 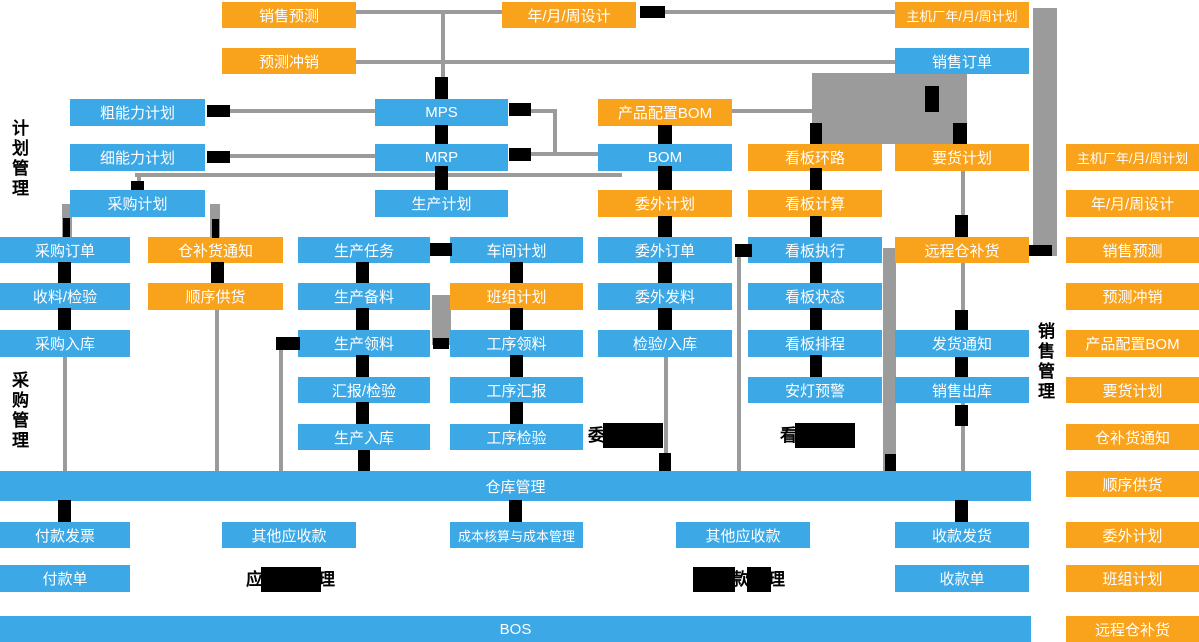 What do you see at coordinates (137, 203) in the screenshot?
I see `node-purchase-plan: 采购计划` at bounding box center [137, 203].